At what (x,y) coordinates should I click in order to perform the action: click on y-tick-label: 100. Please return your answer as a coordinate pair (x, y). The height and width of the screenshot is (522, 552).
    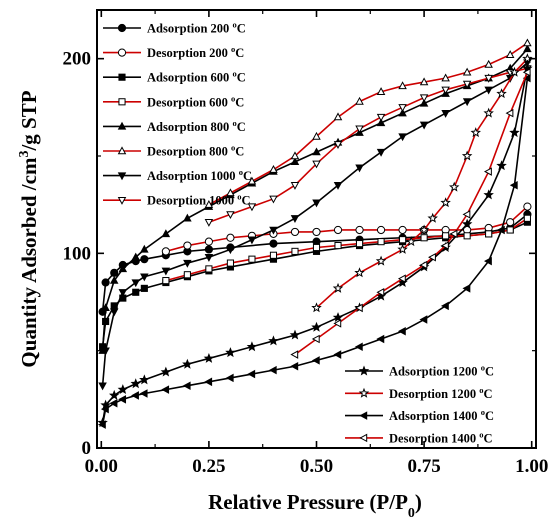
    Looking at the image, I should click on (77, 253).